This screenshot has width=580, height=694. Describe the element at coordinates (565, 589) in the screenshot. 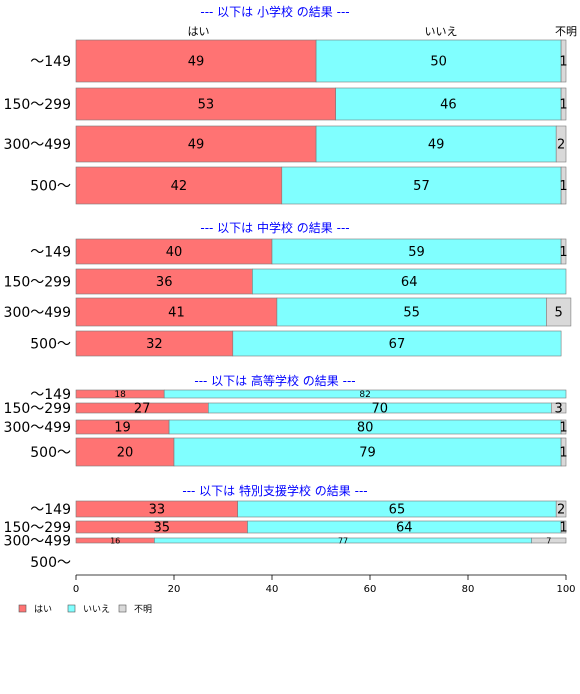

I see `x-tick-label: 100` at that location.